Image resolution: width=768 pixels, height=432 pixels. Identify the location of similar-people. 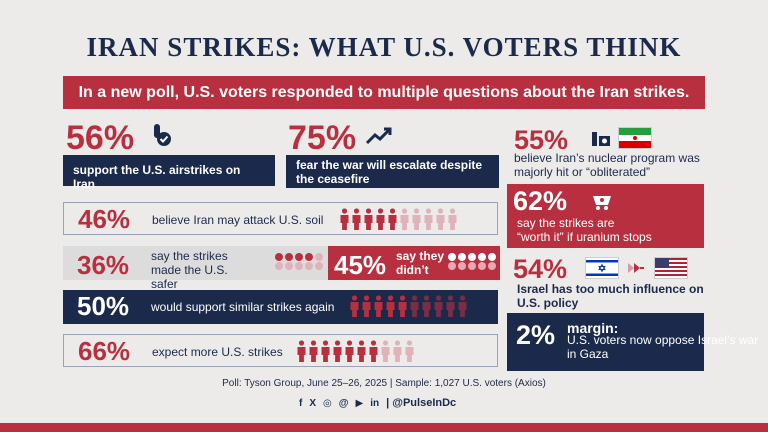
(408, 306).